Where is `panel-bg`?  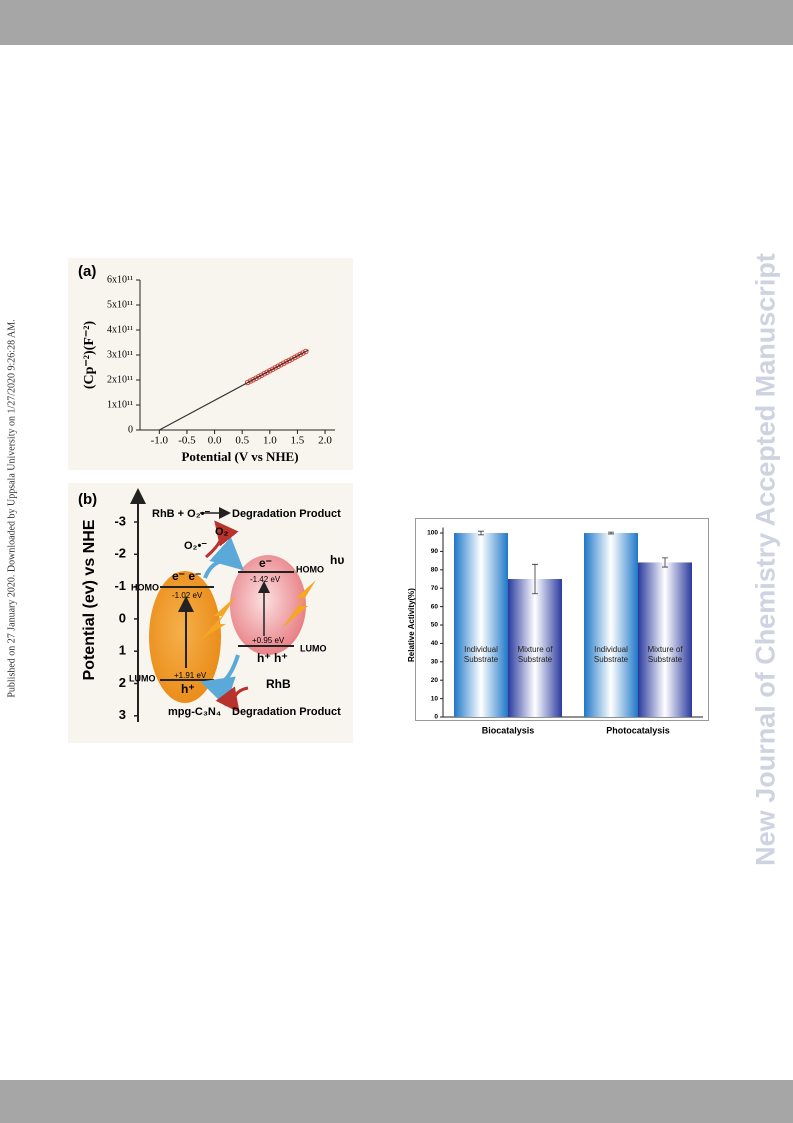 panel-bg is located at coordinates (210, 364).